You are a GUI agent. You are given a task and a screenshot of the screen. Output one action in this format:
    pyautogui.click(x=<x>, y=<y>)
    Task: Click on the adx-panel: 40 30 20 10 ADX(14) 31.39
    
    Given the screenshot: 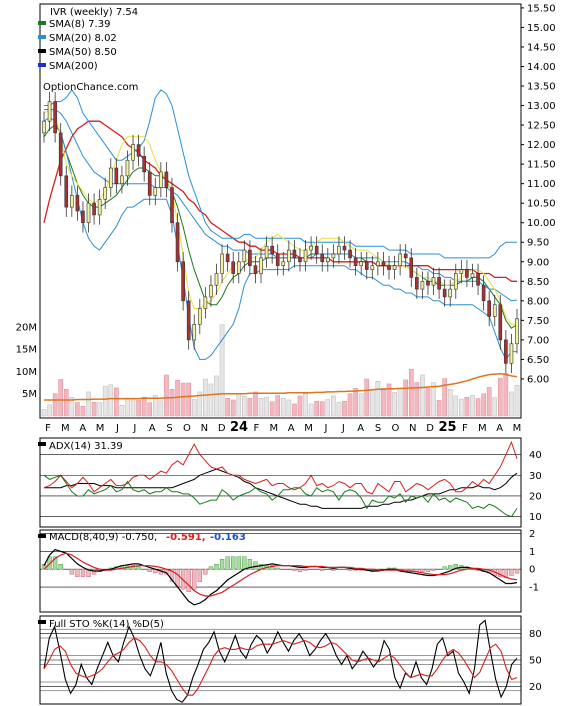 What is the action you would take?
    pyautogui.click(x=290, y=481)
    